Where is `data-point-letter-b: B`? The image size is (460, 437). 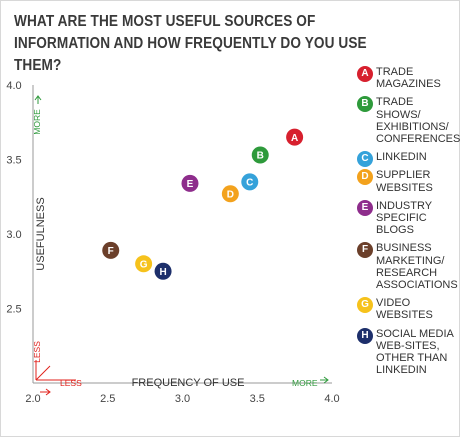
data-point-letter-b: B is located at coordinates (260, 156).